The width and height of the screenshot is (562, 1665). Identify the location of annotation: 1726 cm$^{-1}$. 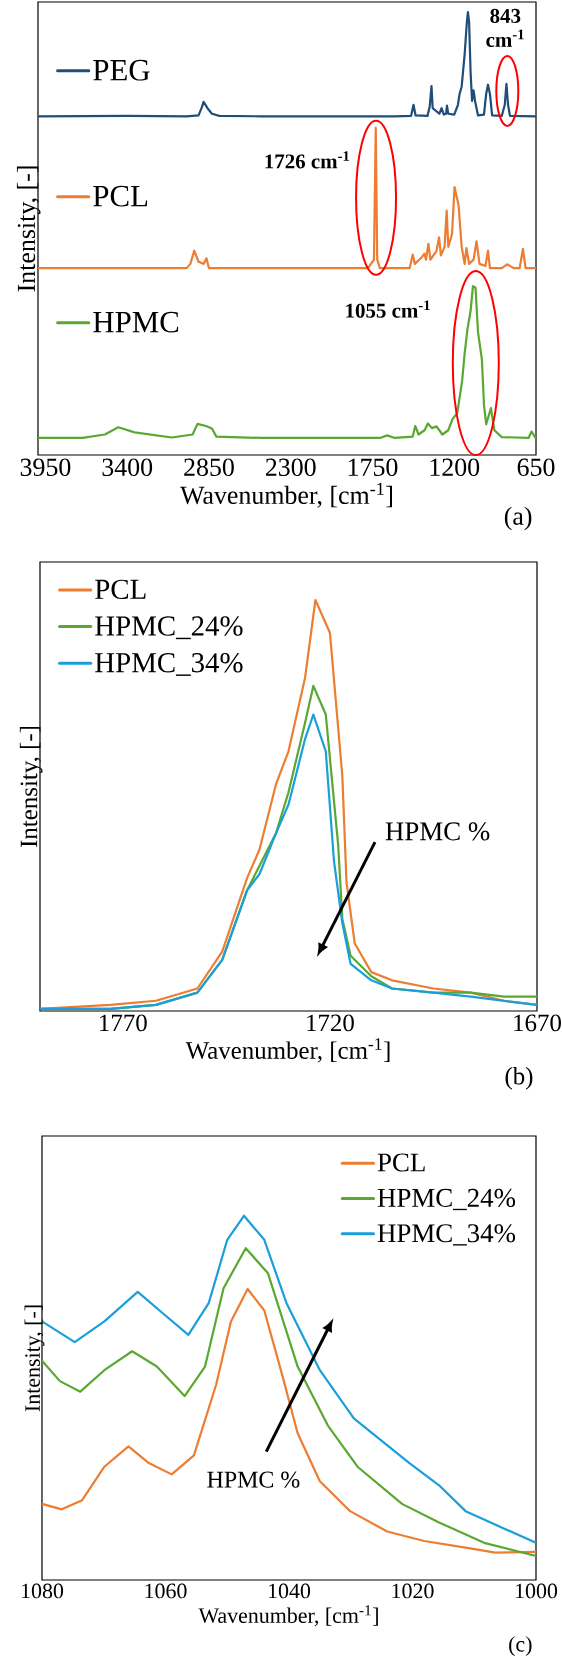
(307, 160).